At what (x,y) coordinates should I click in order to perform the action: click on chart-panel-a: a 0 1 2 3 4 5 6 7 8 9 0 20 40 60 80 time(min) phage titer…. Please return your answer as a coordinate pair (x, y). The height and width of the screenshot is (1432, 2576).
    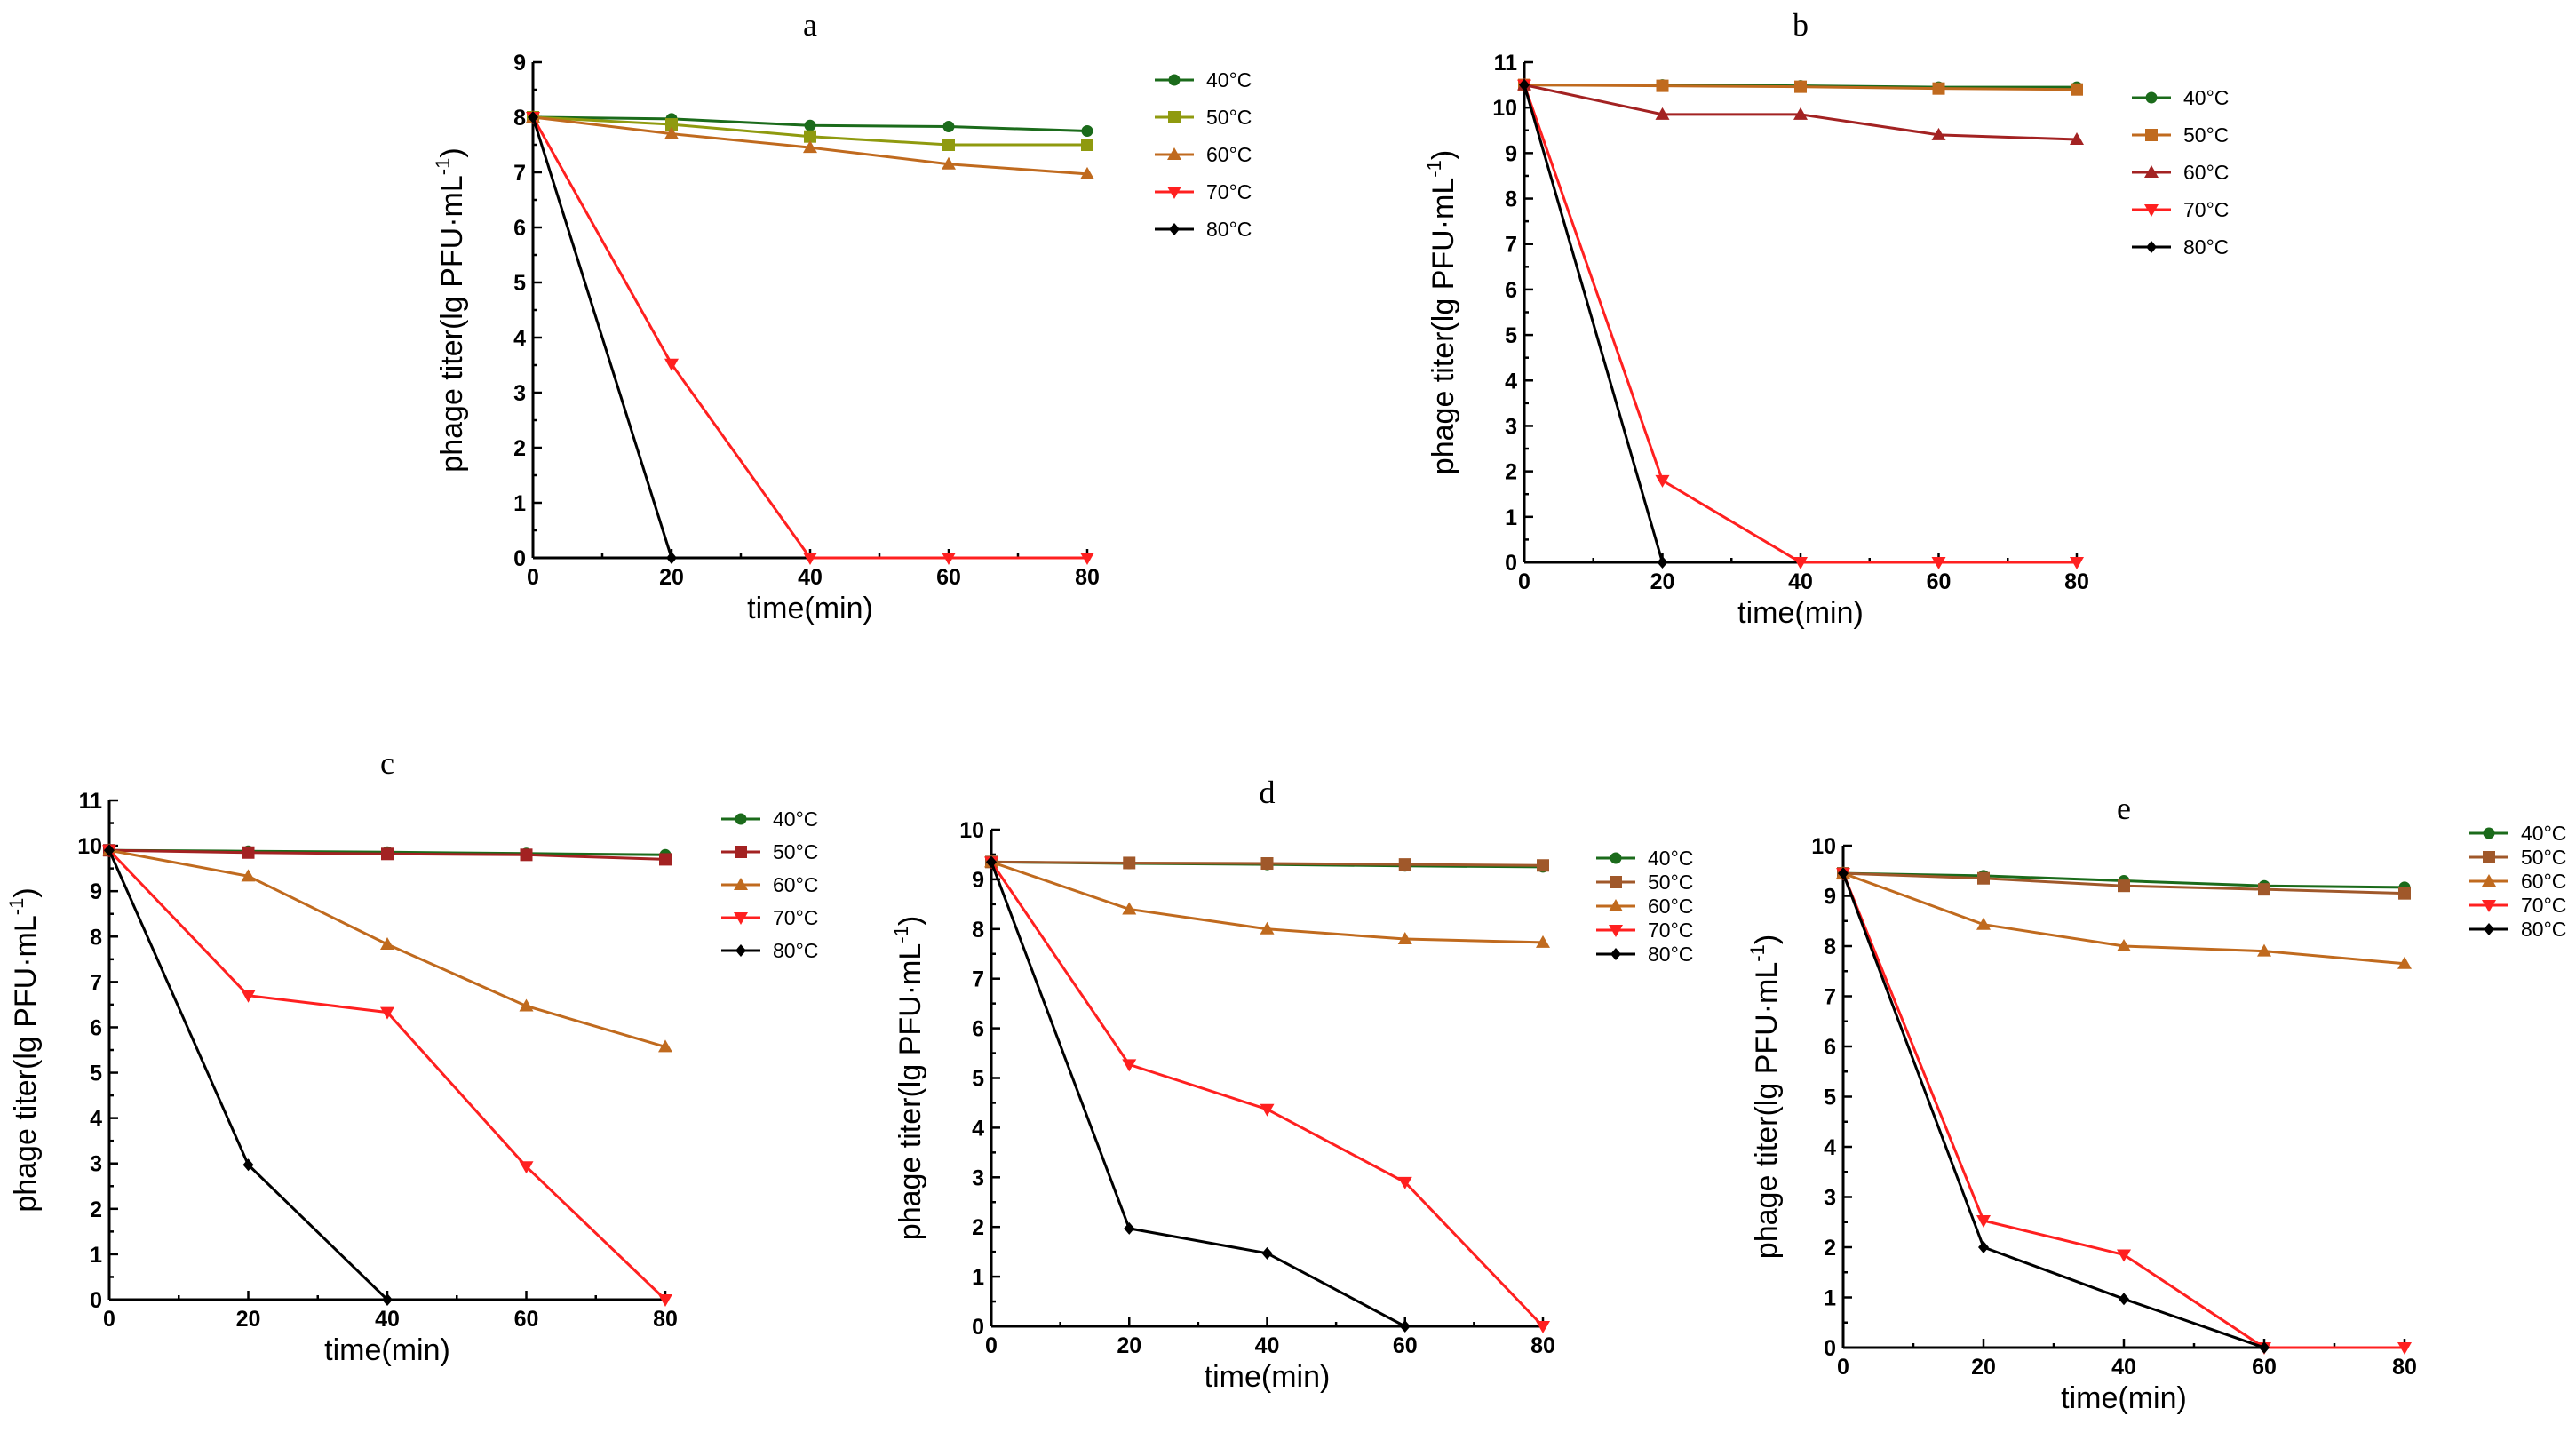
    Looking at the image, I should click on (842, 316).